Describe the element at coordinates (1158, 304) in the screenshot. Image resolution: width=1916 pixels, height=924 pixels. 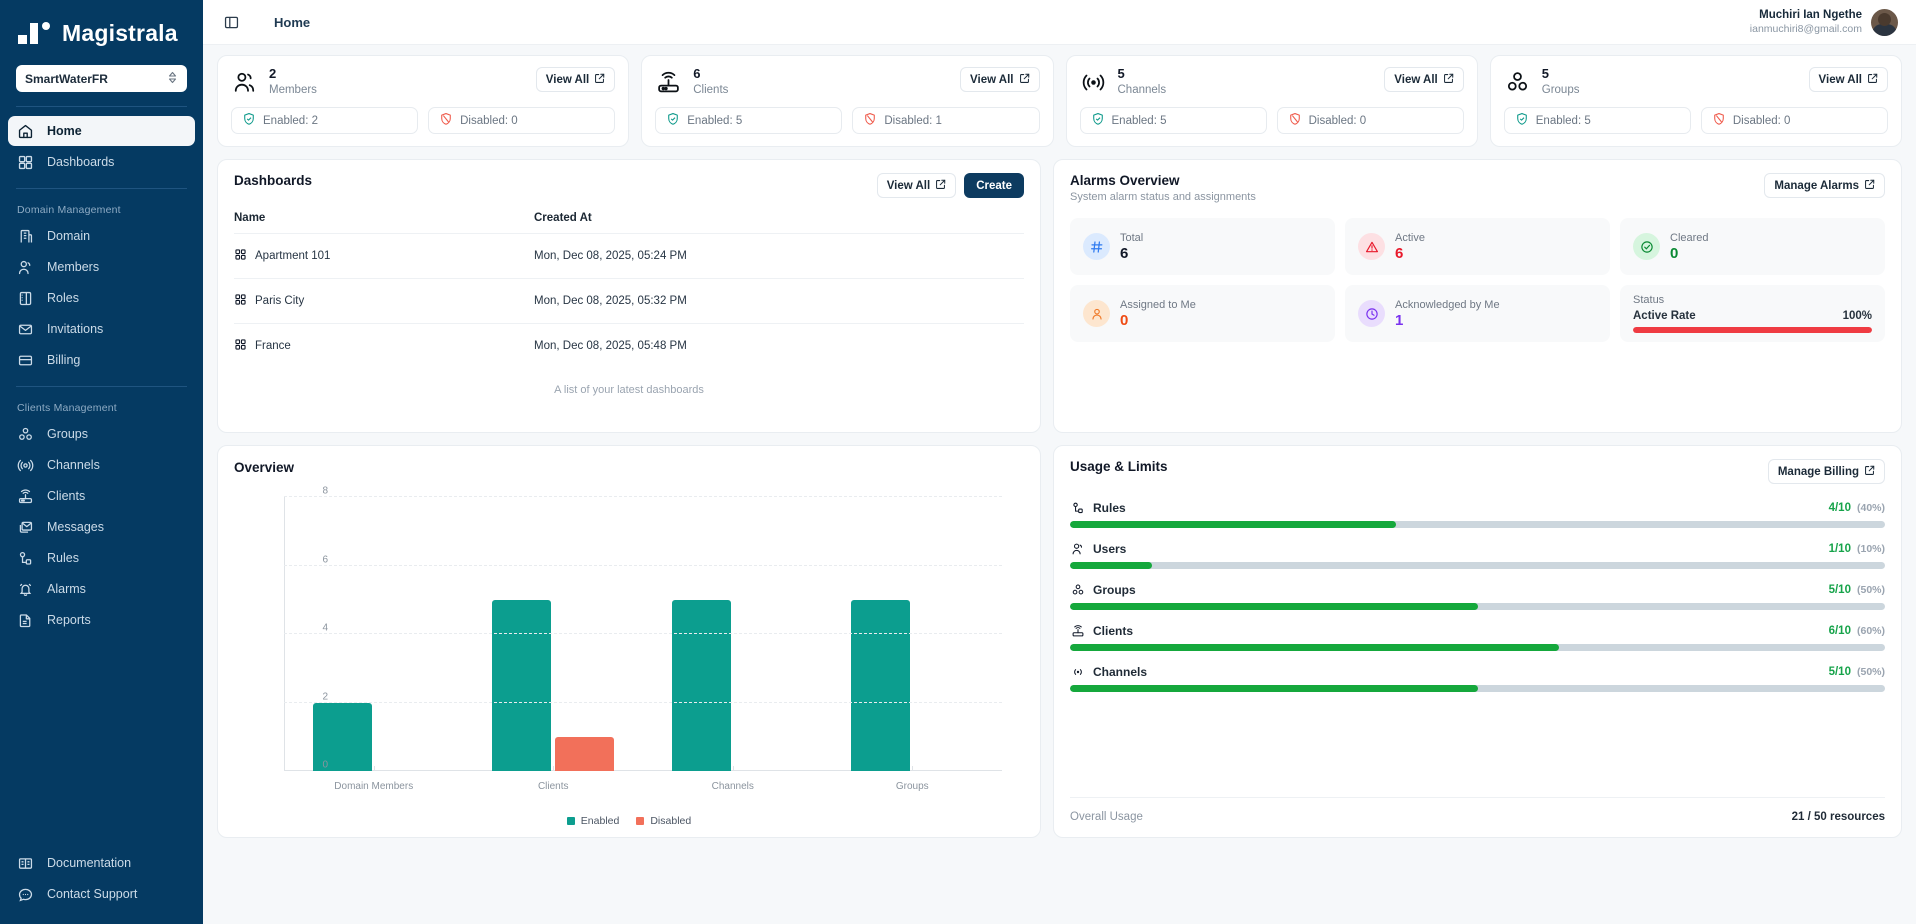
I see `alarm-label: Assigned to Me` at that location.